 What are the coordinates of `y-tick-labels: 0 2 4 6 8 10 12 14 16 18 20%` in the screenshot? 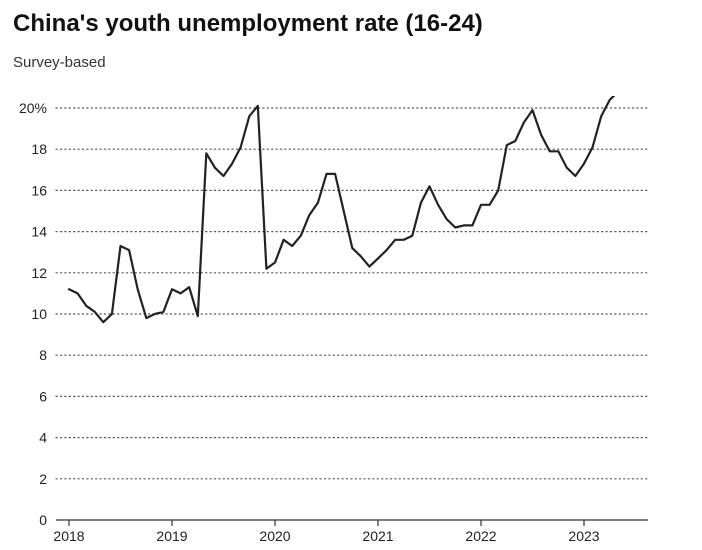 It's located at (33, 314).